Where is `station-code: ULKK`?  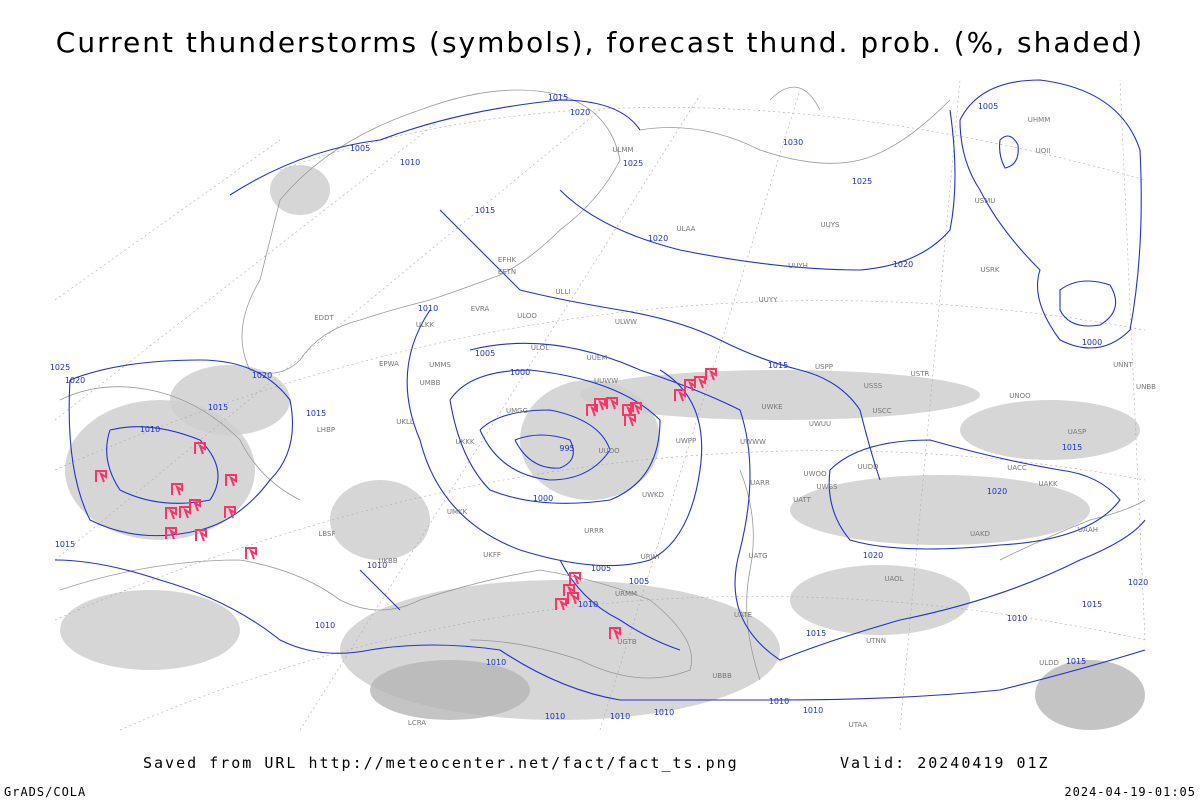
station-code: ULKK is located at coordinates (425, 325).